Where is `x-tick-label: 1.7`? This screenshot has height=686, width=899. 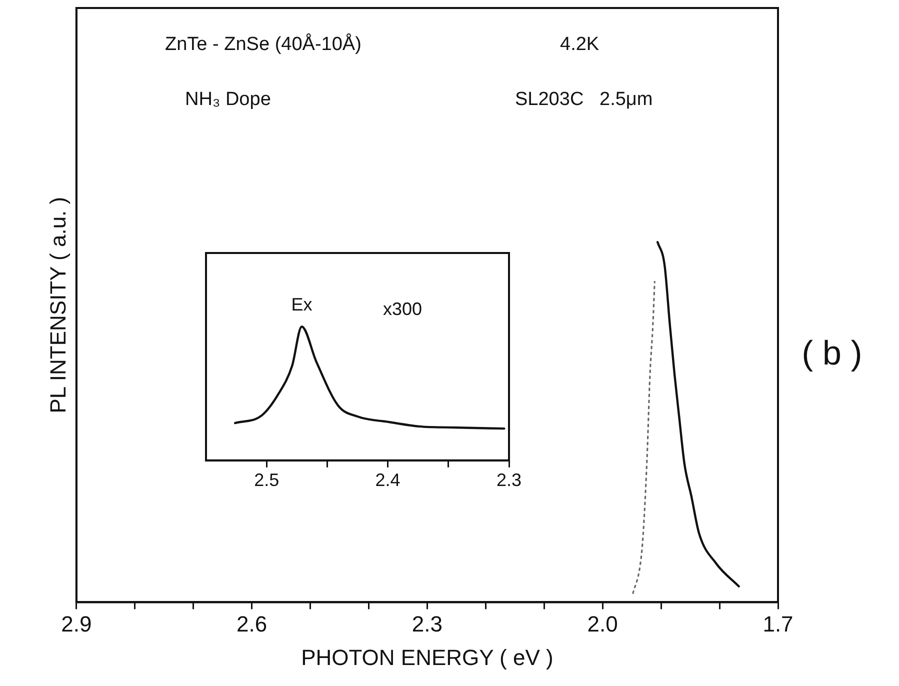 x-tick-label: 1.7 is located at coordinates (778, 623).